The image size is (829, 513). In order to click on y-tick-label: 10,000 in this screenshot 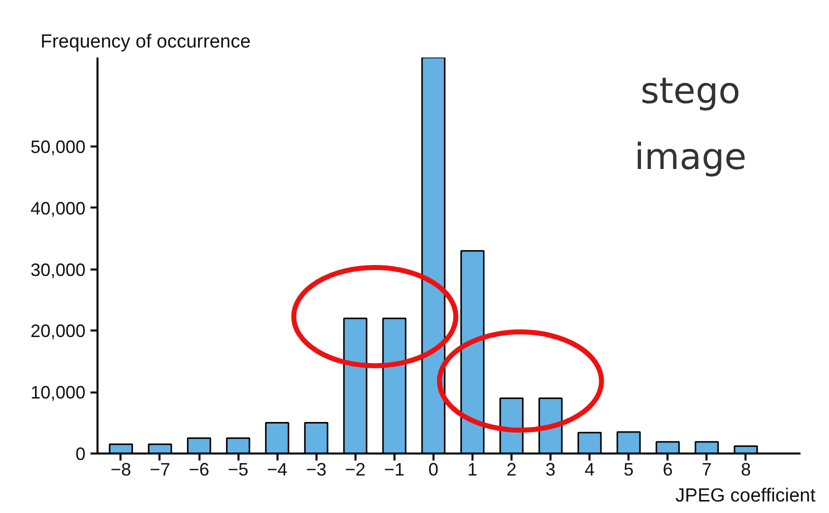, I will do `click(58, 392)`.